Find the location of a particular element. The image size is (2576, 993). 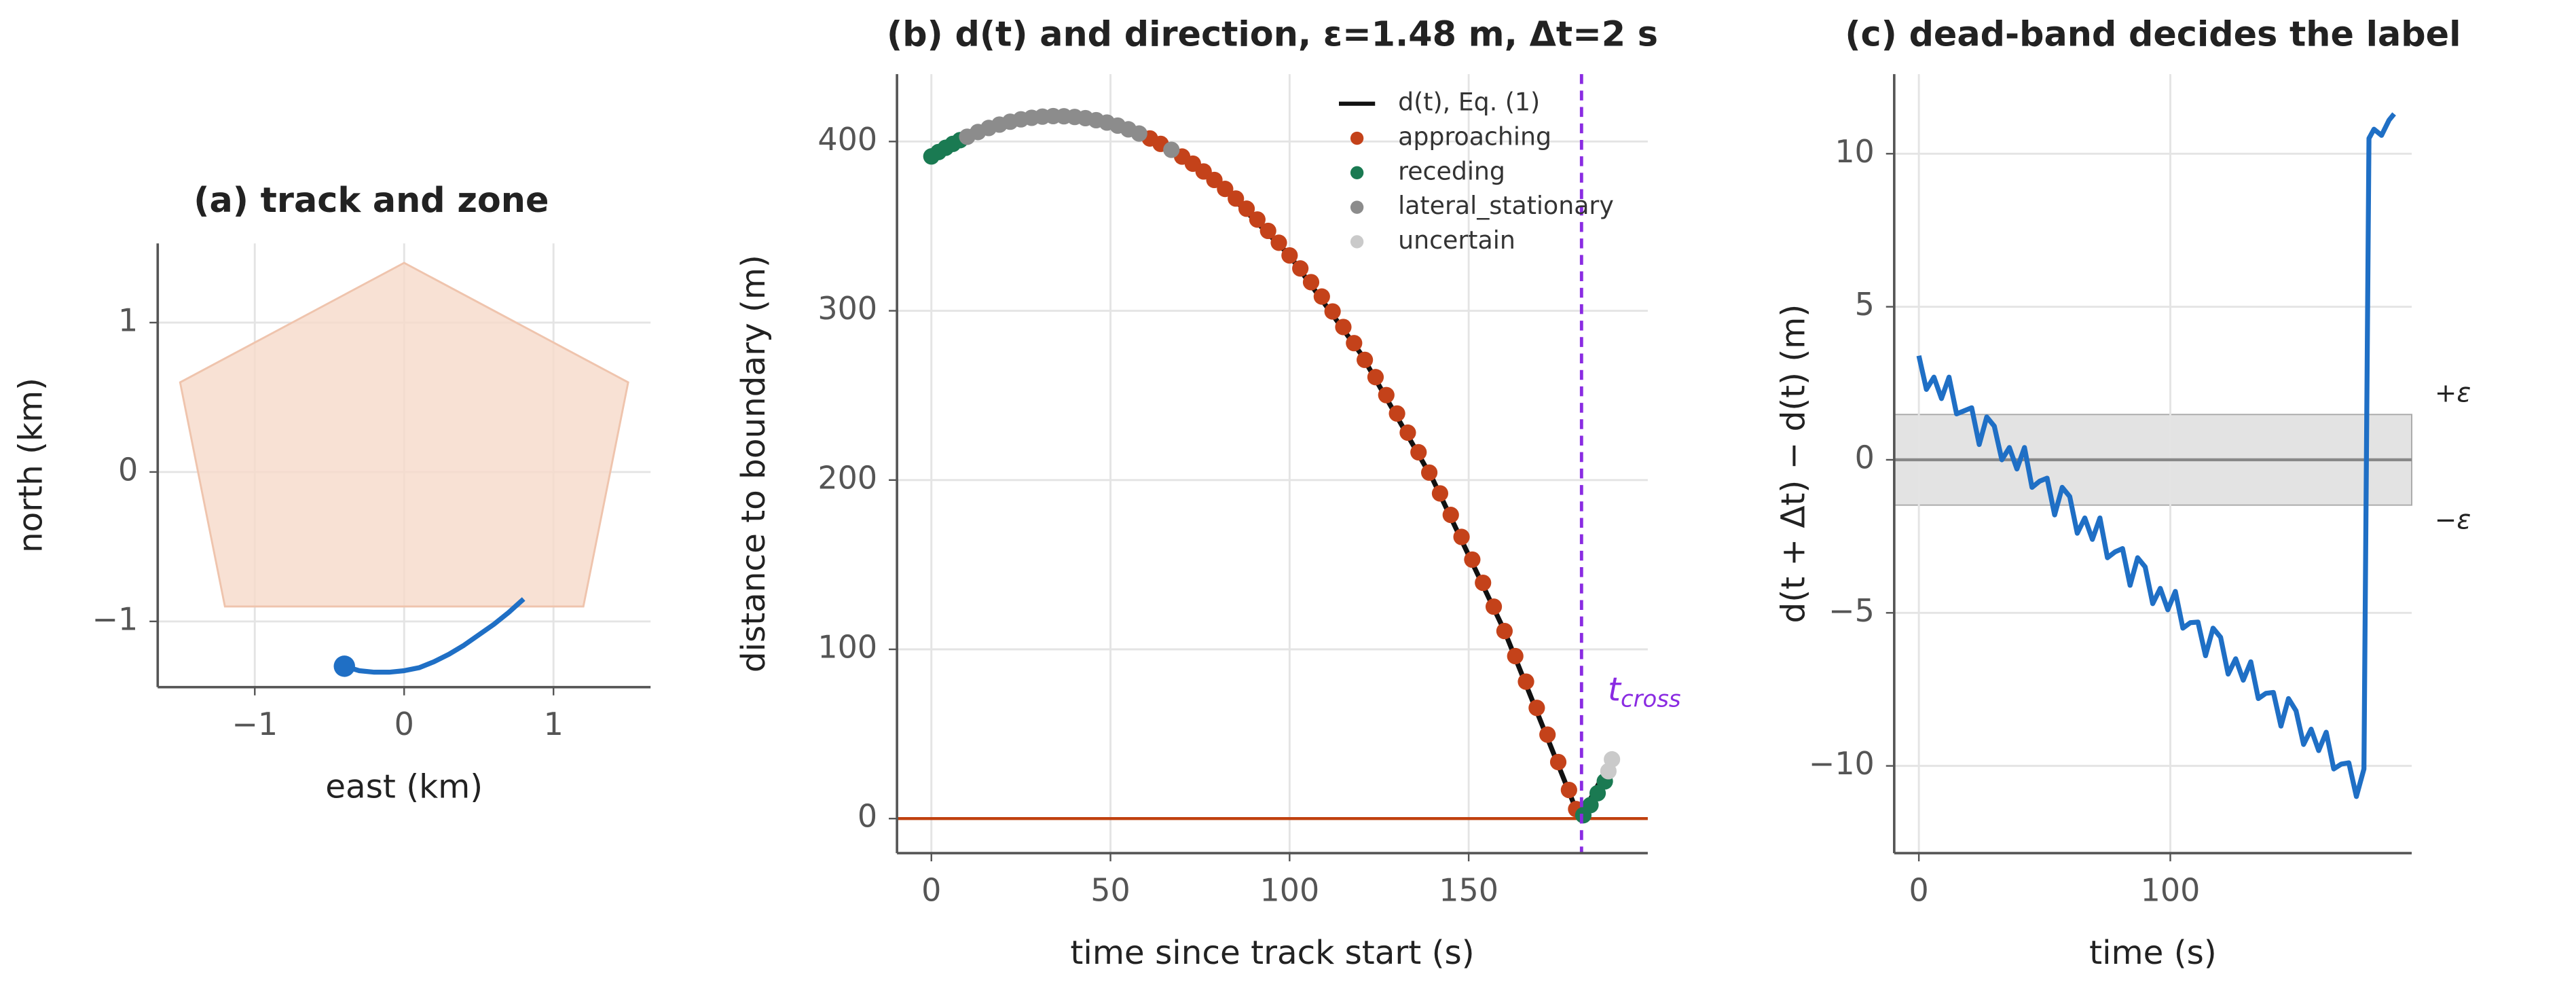

x-axis-label: east (km) is located at coordinates (404, 787).